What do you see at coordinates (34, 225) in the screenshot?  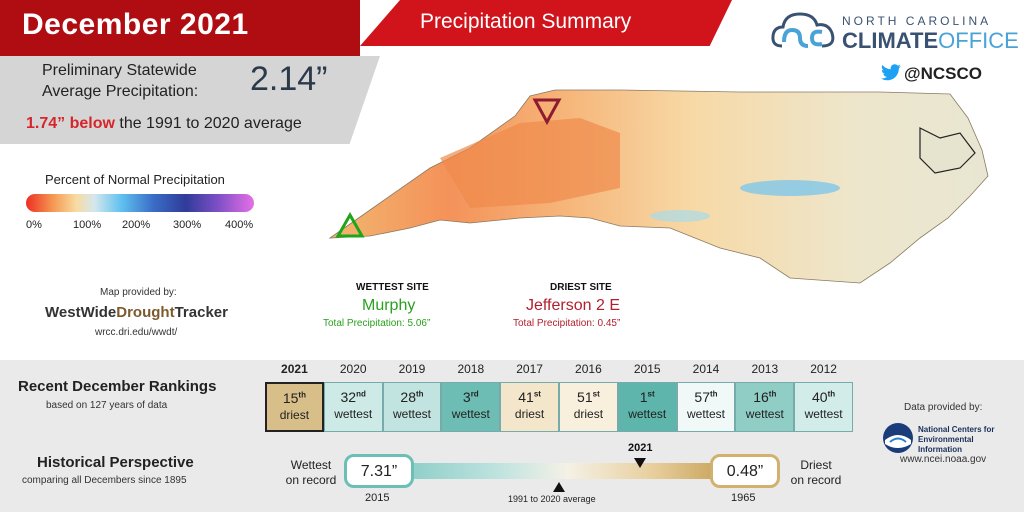 I see `legend-tick-0: 0%` at bounding box center [34, 225].